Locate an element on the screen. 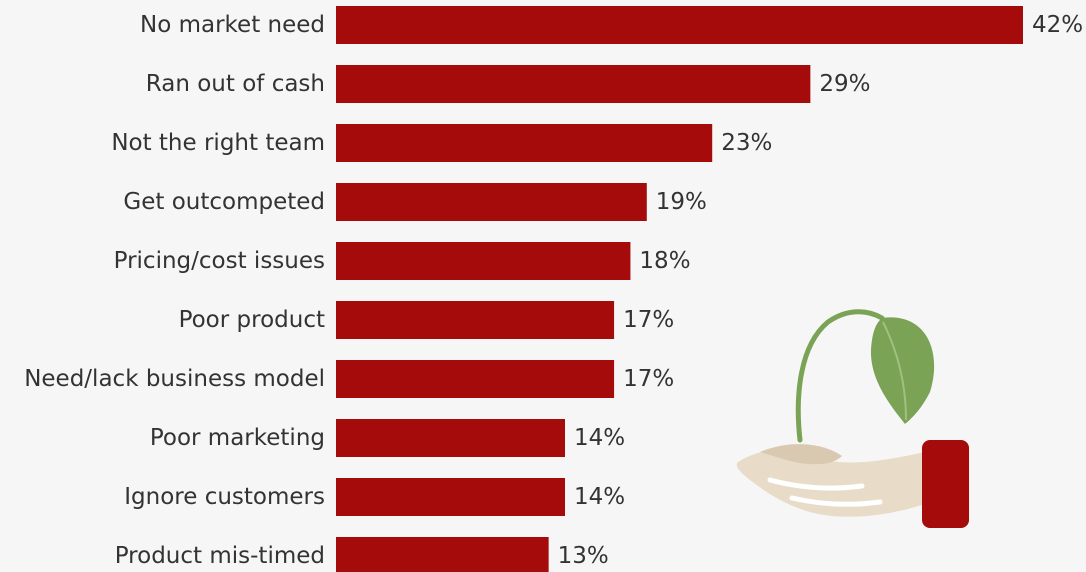  category-label: Need/lack business model is located at coordinates (174, 379).